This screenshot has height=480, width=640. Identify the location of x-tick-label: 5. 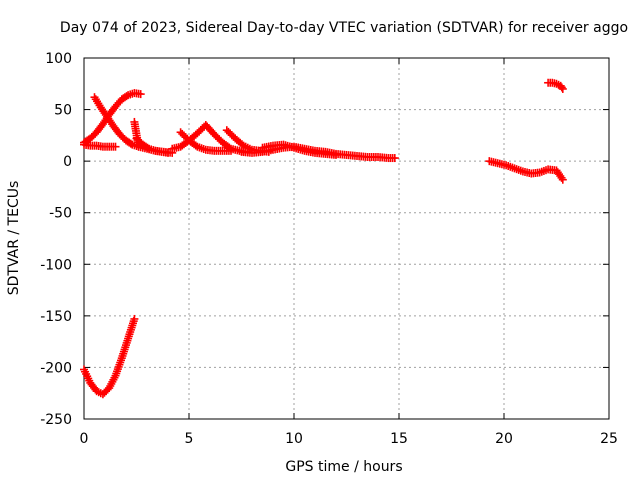
(189, 439).